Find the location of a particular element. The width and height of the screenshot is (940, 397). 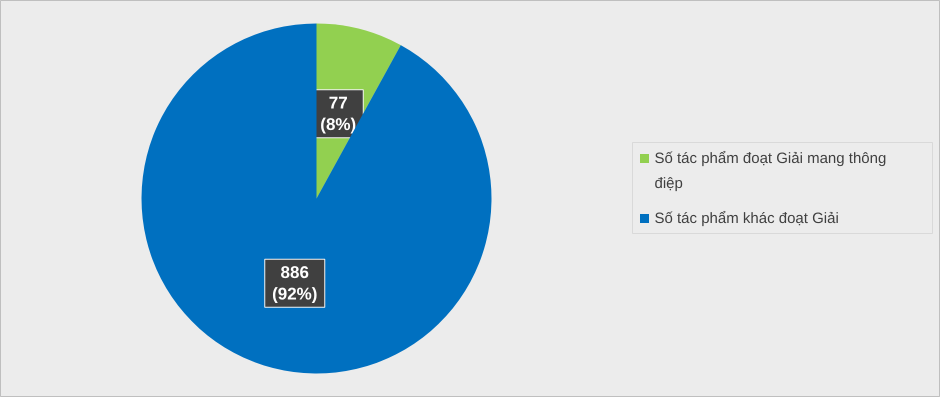

legend-label: Số tác phẩm khác đoạt Giải is located at coordinates (746, 218).